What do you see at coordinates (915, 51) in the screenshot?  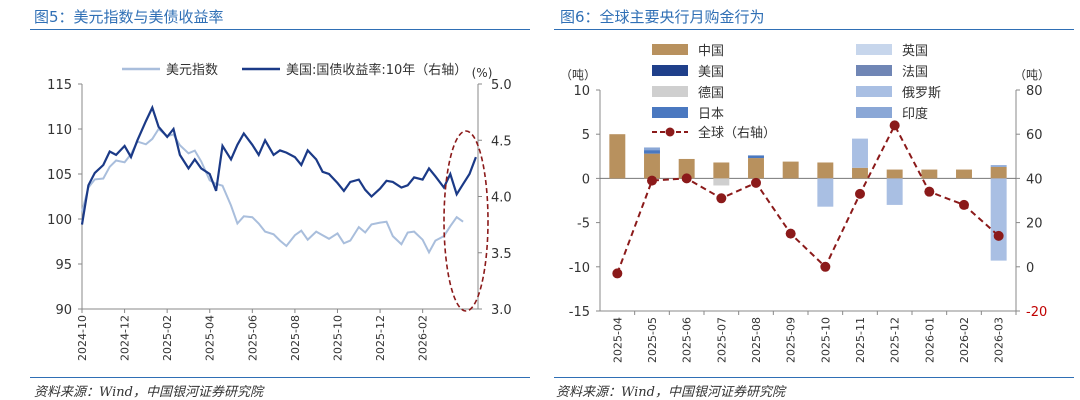 I see `legend-uk-label: 英国` at bounding box center [915, 51].